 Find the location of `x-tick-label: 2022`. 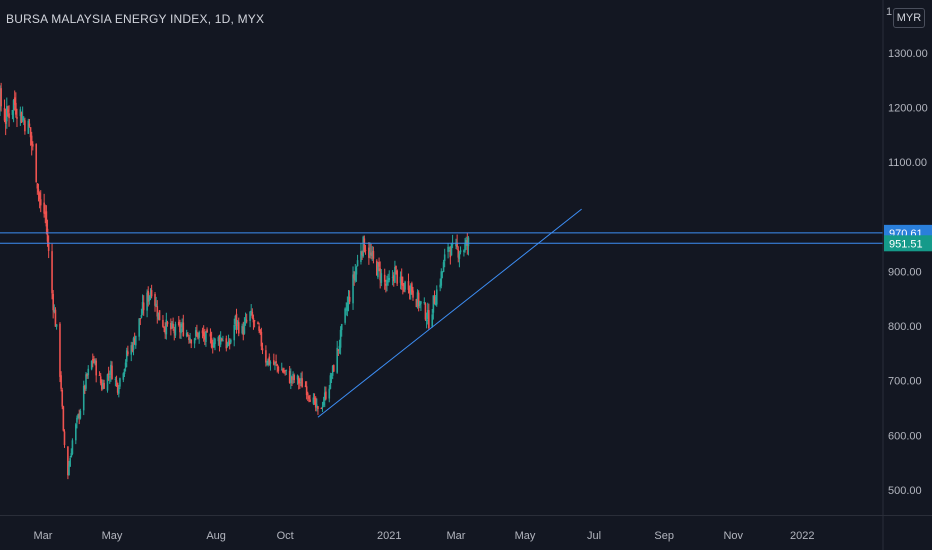

x-tick-label: 2022 is located at coordinates (802, 536).